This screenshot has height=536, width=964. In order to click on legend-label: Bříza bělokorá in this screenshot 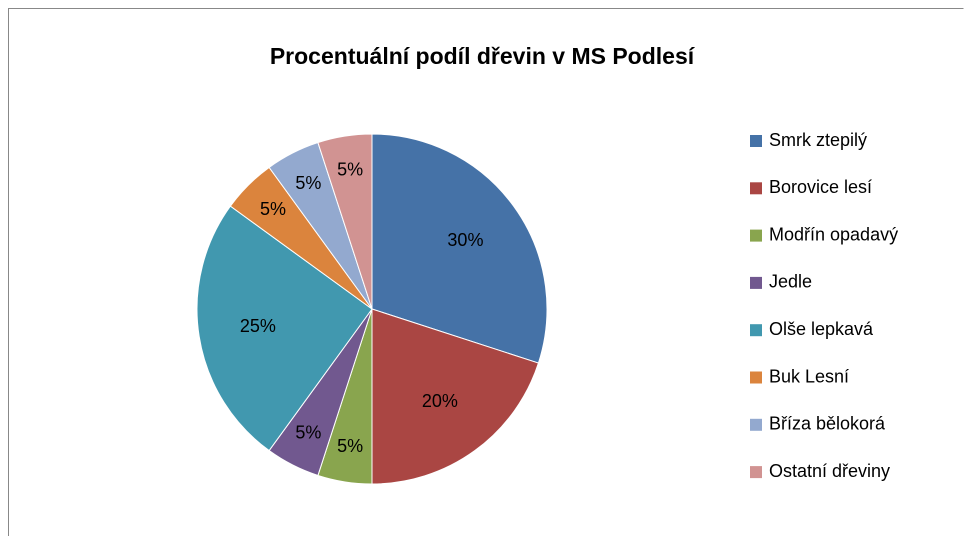, I will do `click(827, 424)`.